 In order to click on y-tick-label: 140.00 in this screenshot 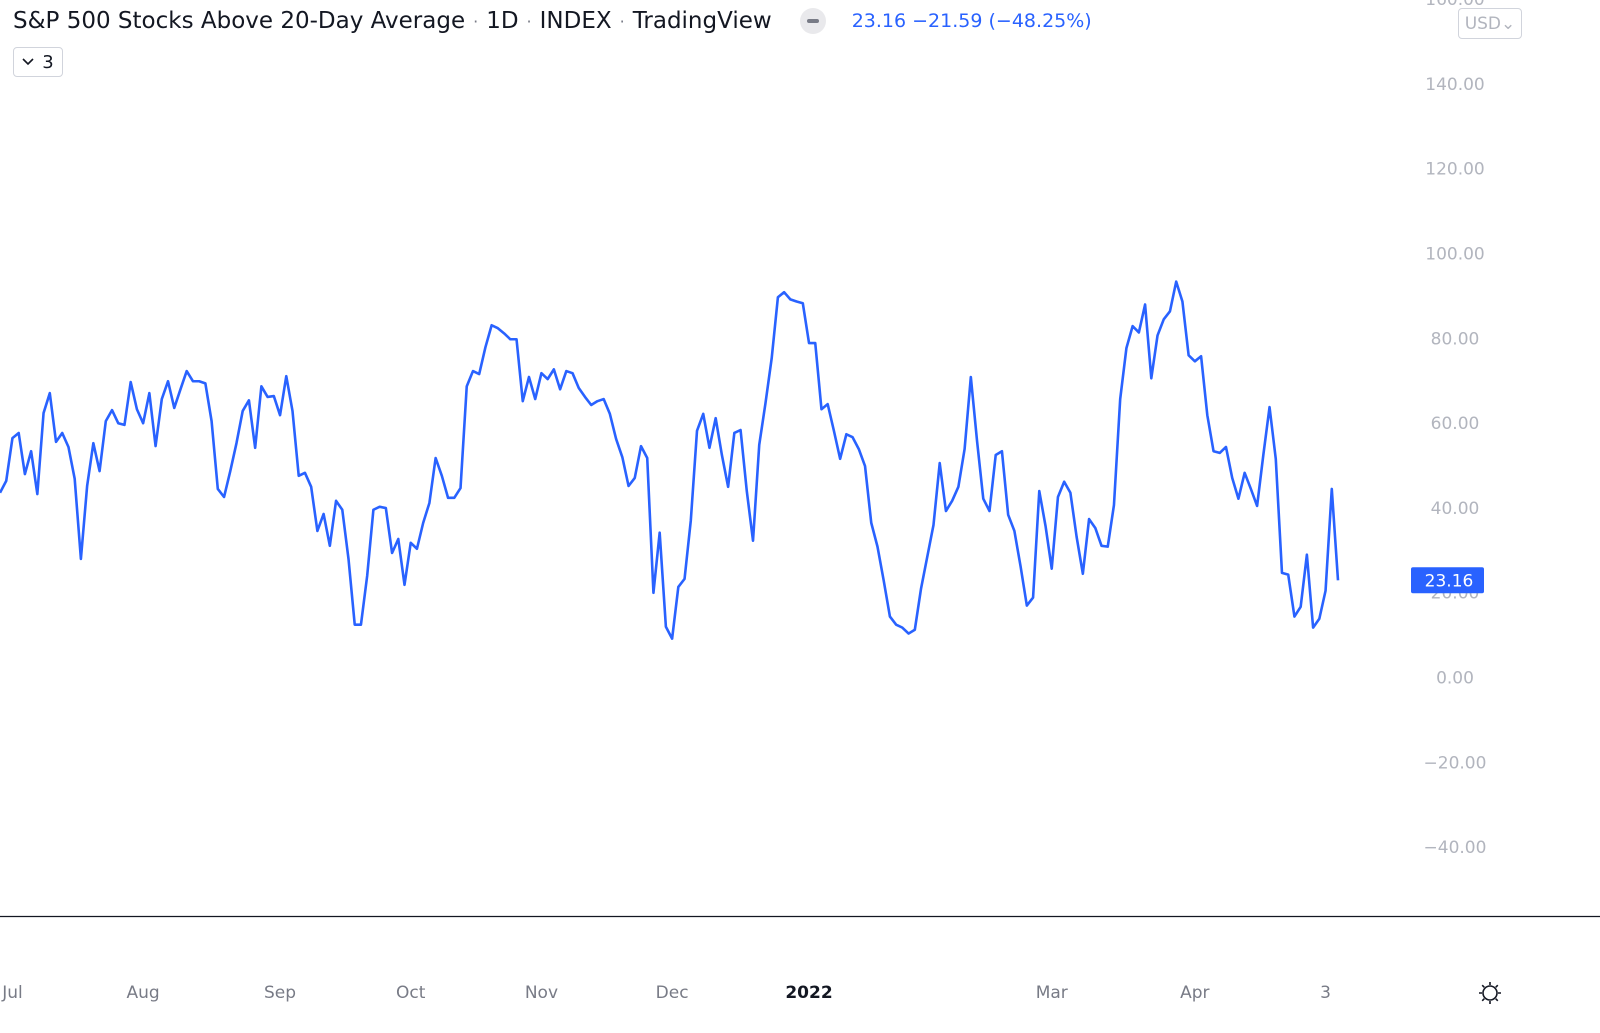, I will do `click(1454, 85)`.